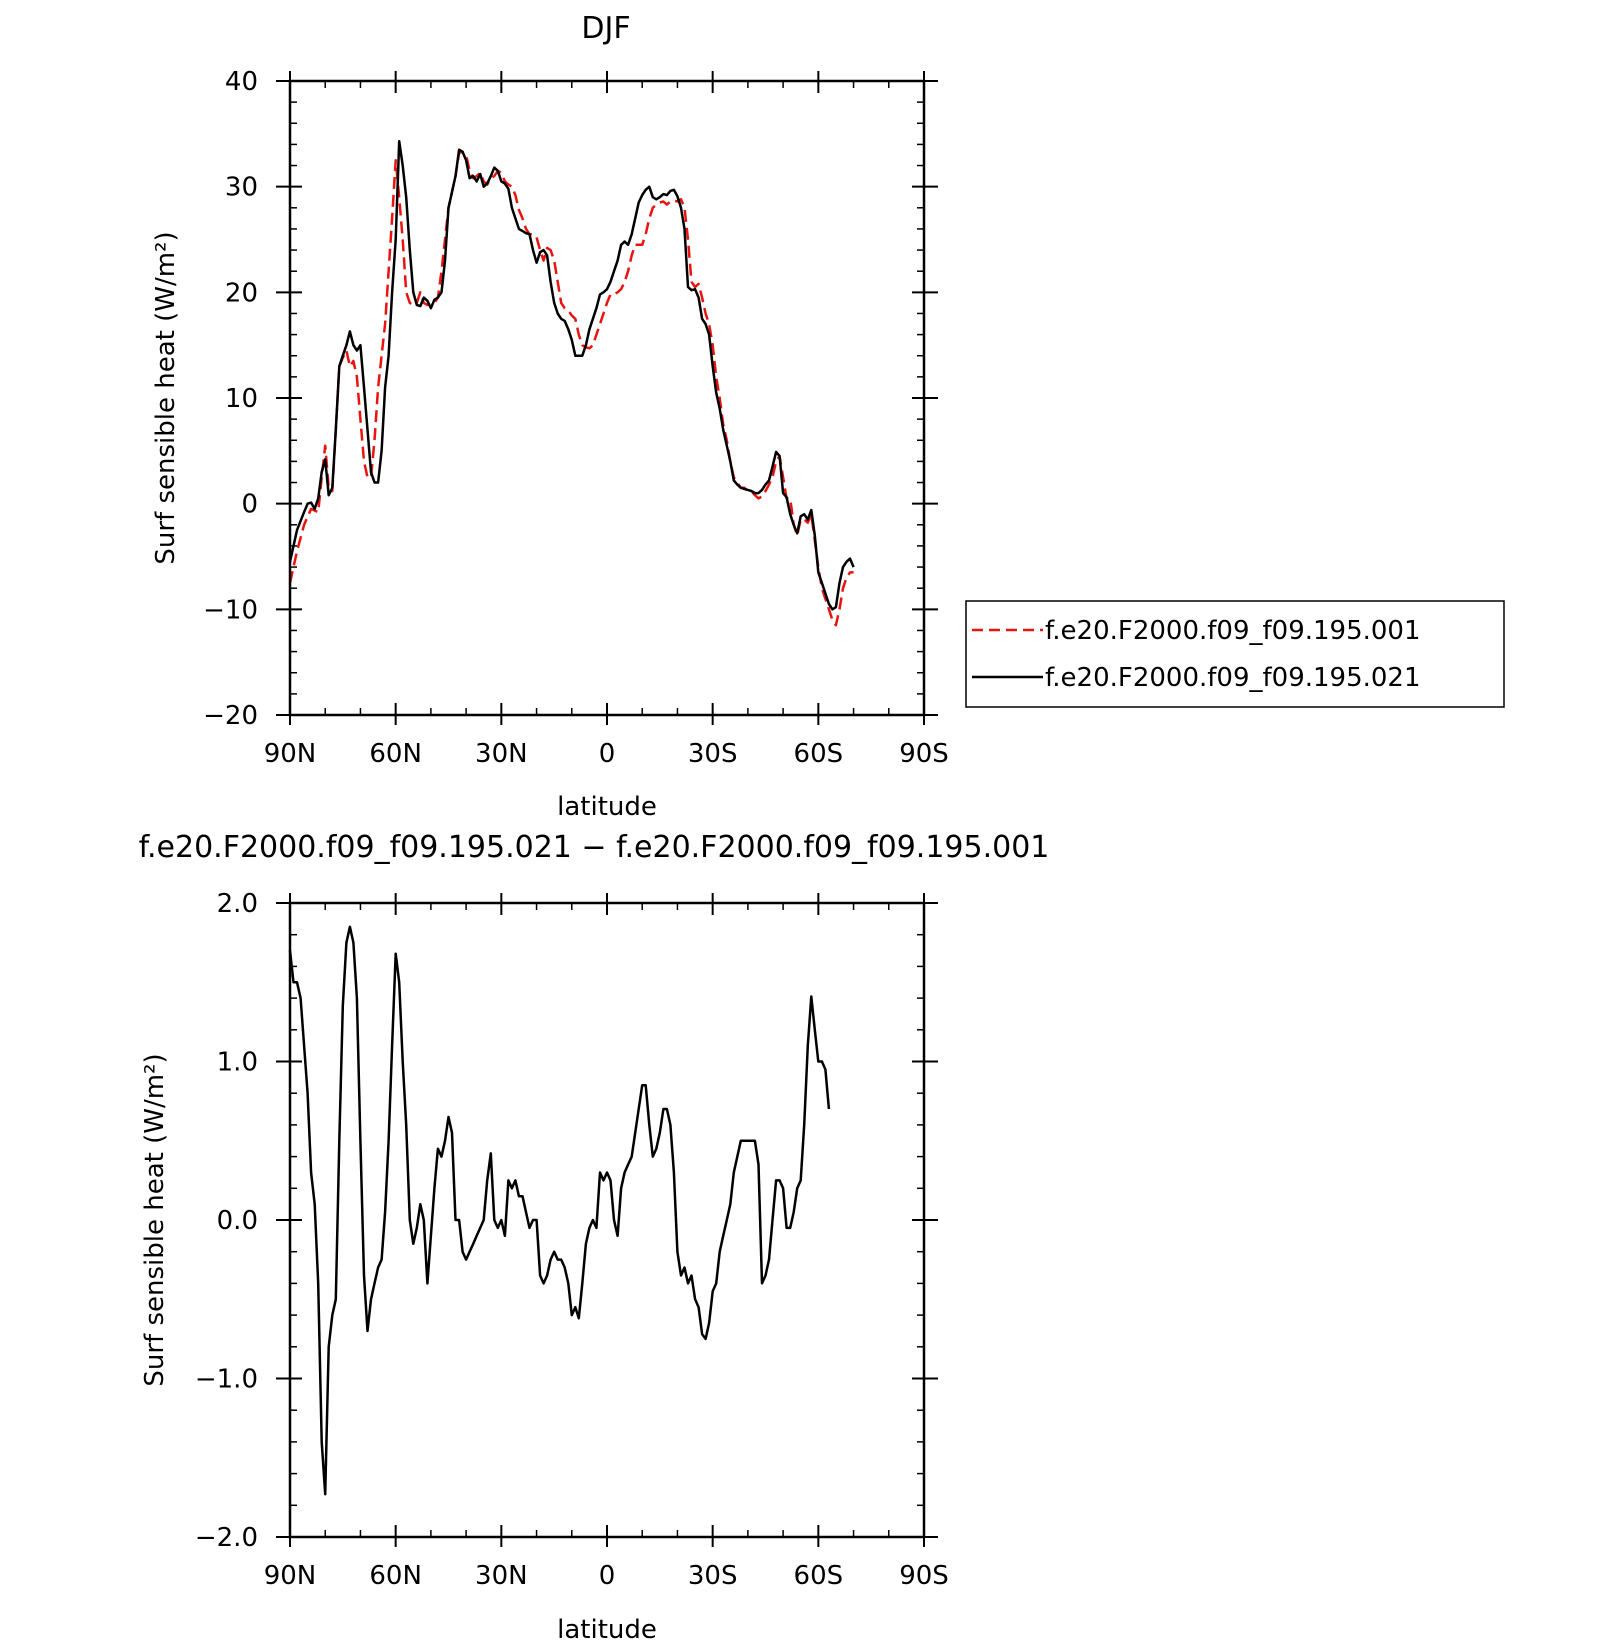 The width and height of the screenshot is (1602, 1641). I want to click on top-x-axis-label: latitude, so click(607, 807).